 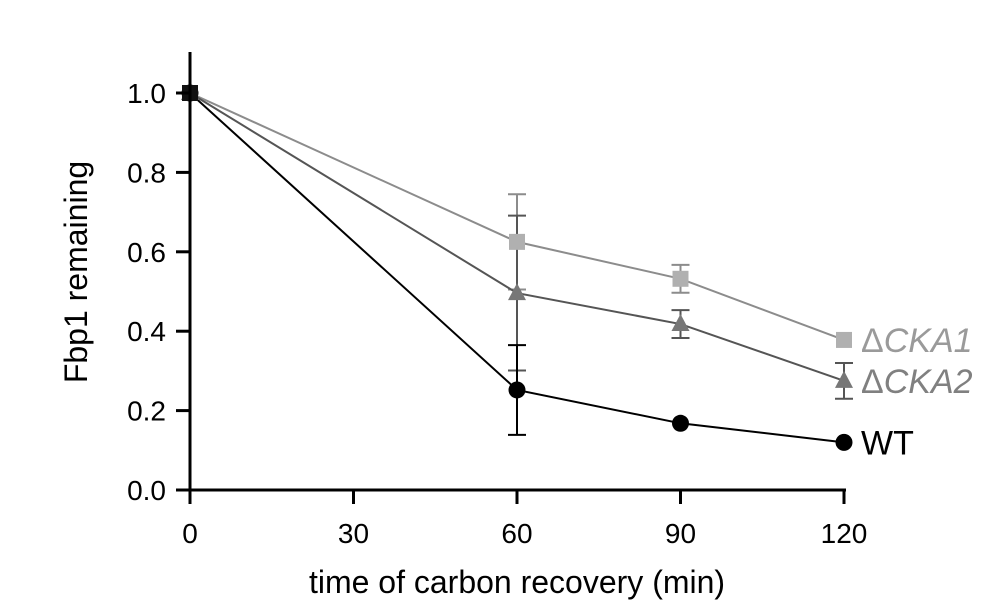 I want to click on y-ticks: 0.0 0.2 0.4 0.6 0.8 1.0, so click(x=158, y=292).